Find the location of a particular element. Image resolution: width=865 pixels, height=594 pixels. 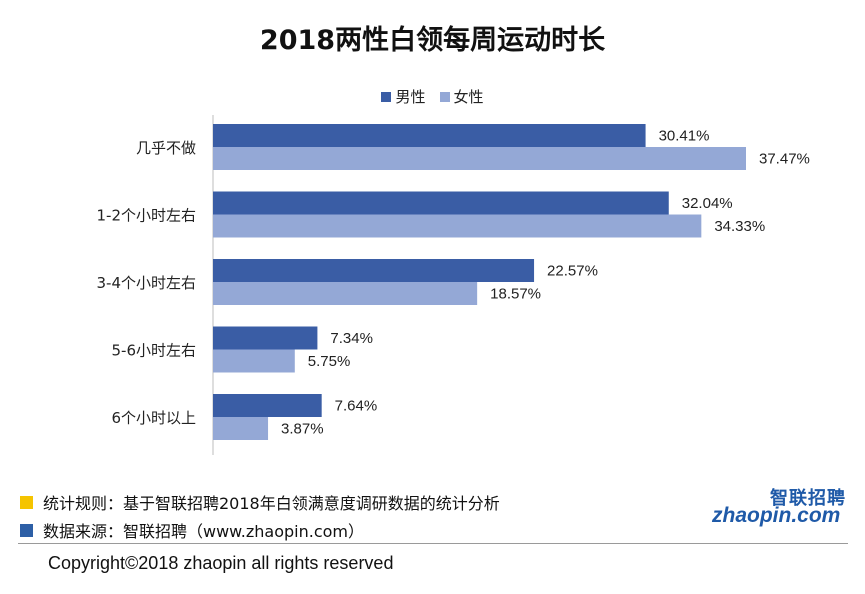

category-label: 6个小时以上 is located at coordinates (153, 418).